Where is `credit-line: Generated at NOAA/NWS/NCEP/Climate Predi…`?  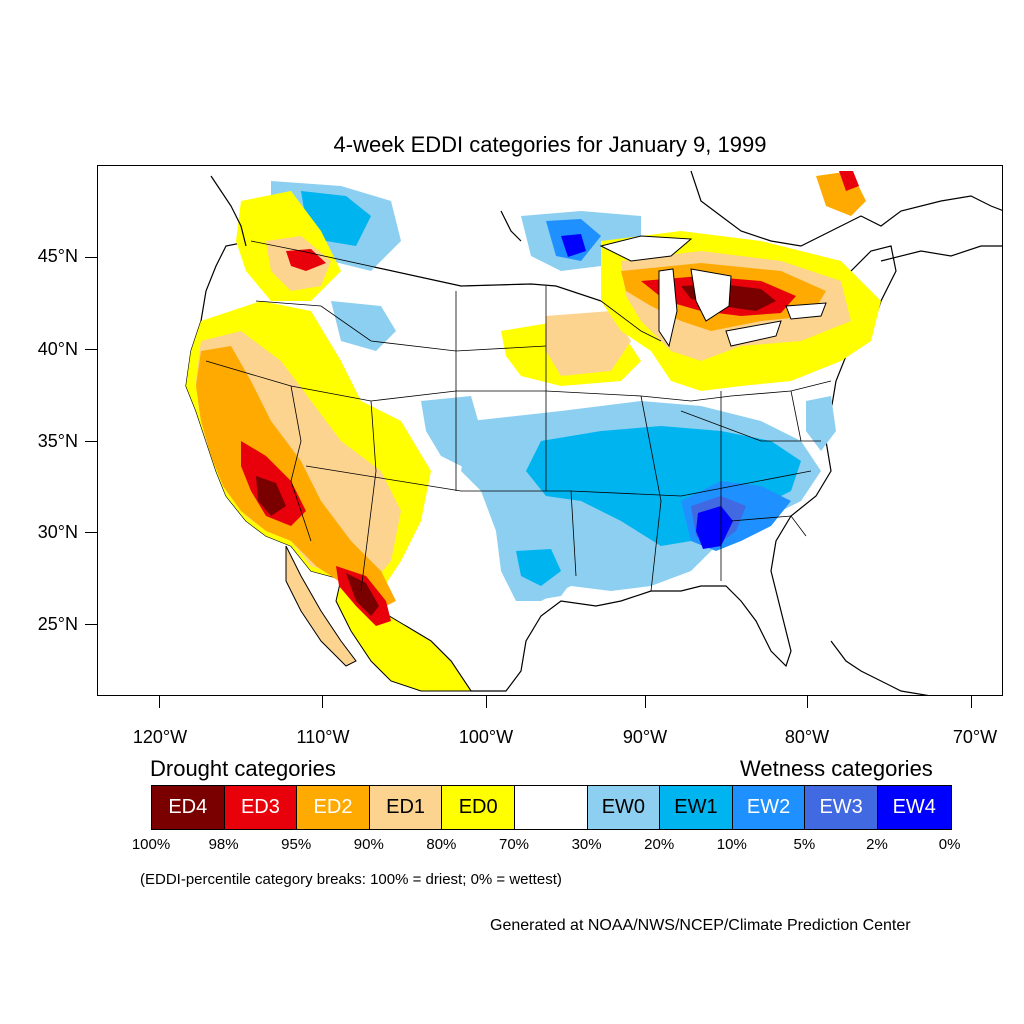
credit-line: Generated at NOAA/NWS/NCEP/Climate Predi… is located at coordinates (700, 925).